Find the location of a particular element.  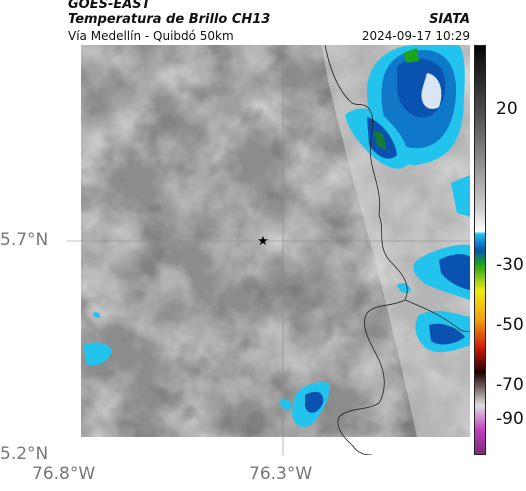

lat-tick-label: 5.2°N is located at coordinates (24, 454).